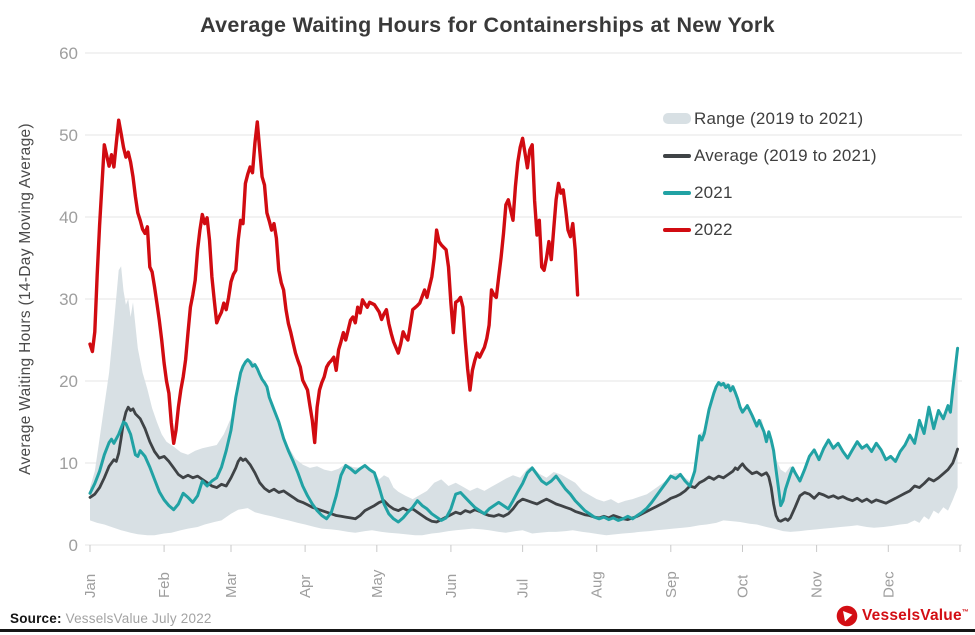  I want to click on legend-label: Average (2019 to 2021), so click(785, 155).